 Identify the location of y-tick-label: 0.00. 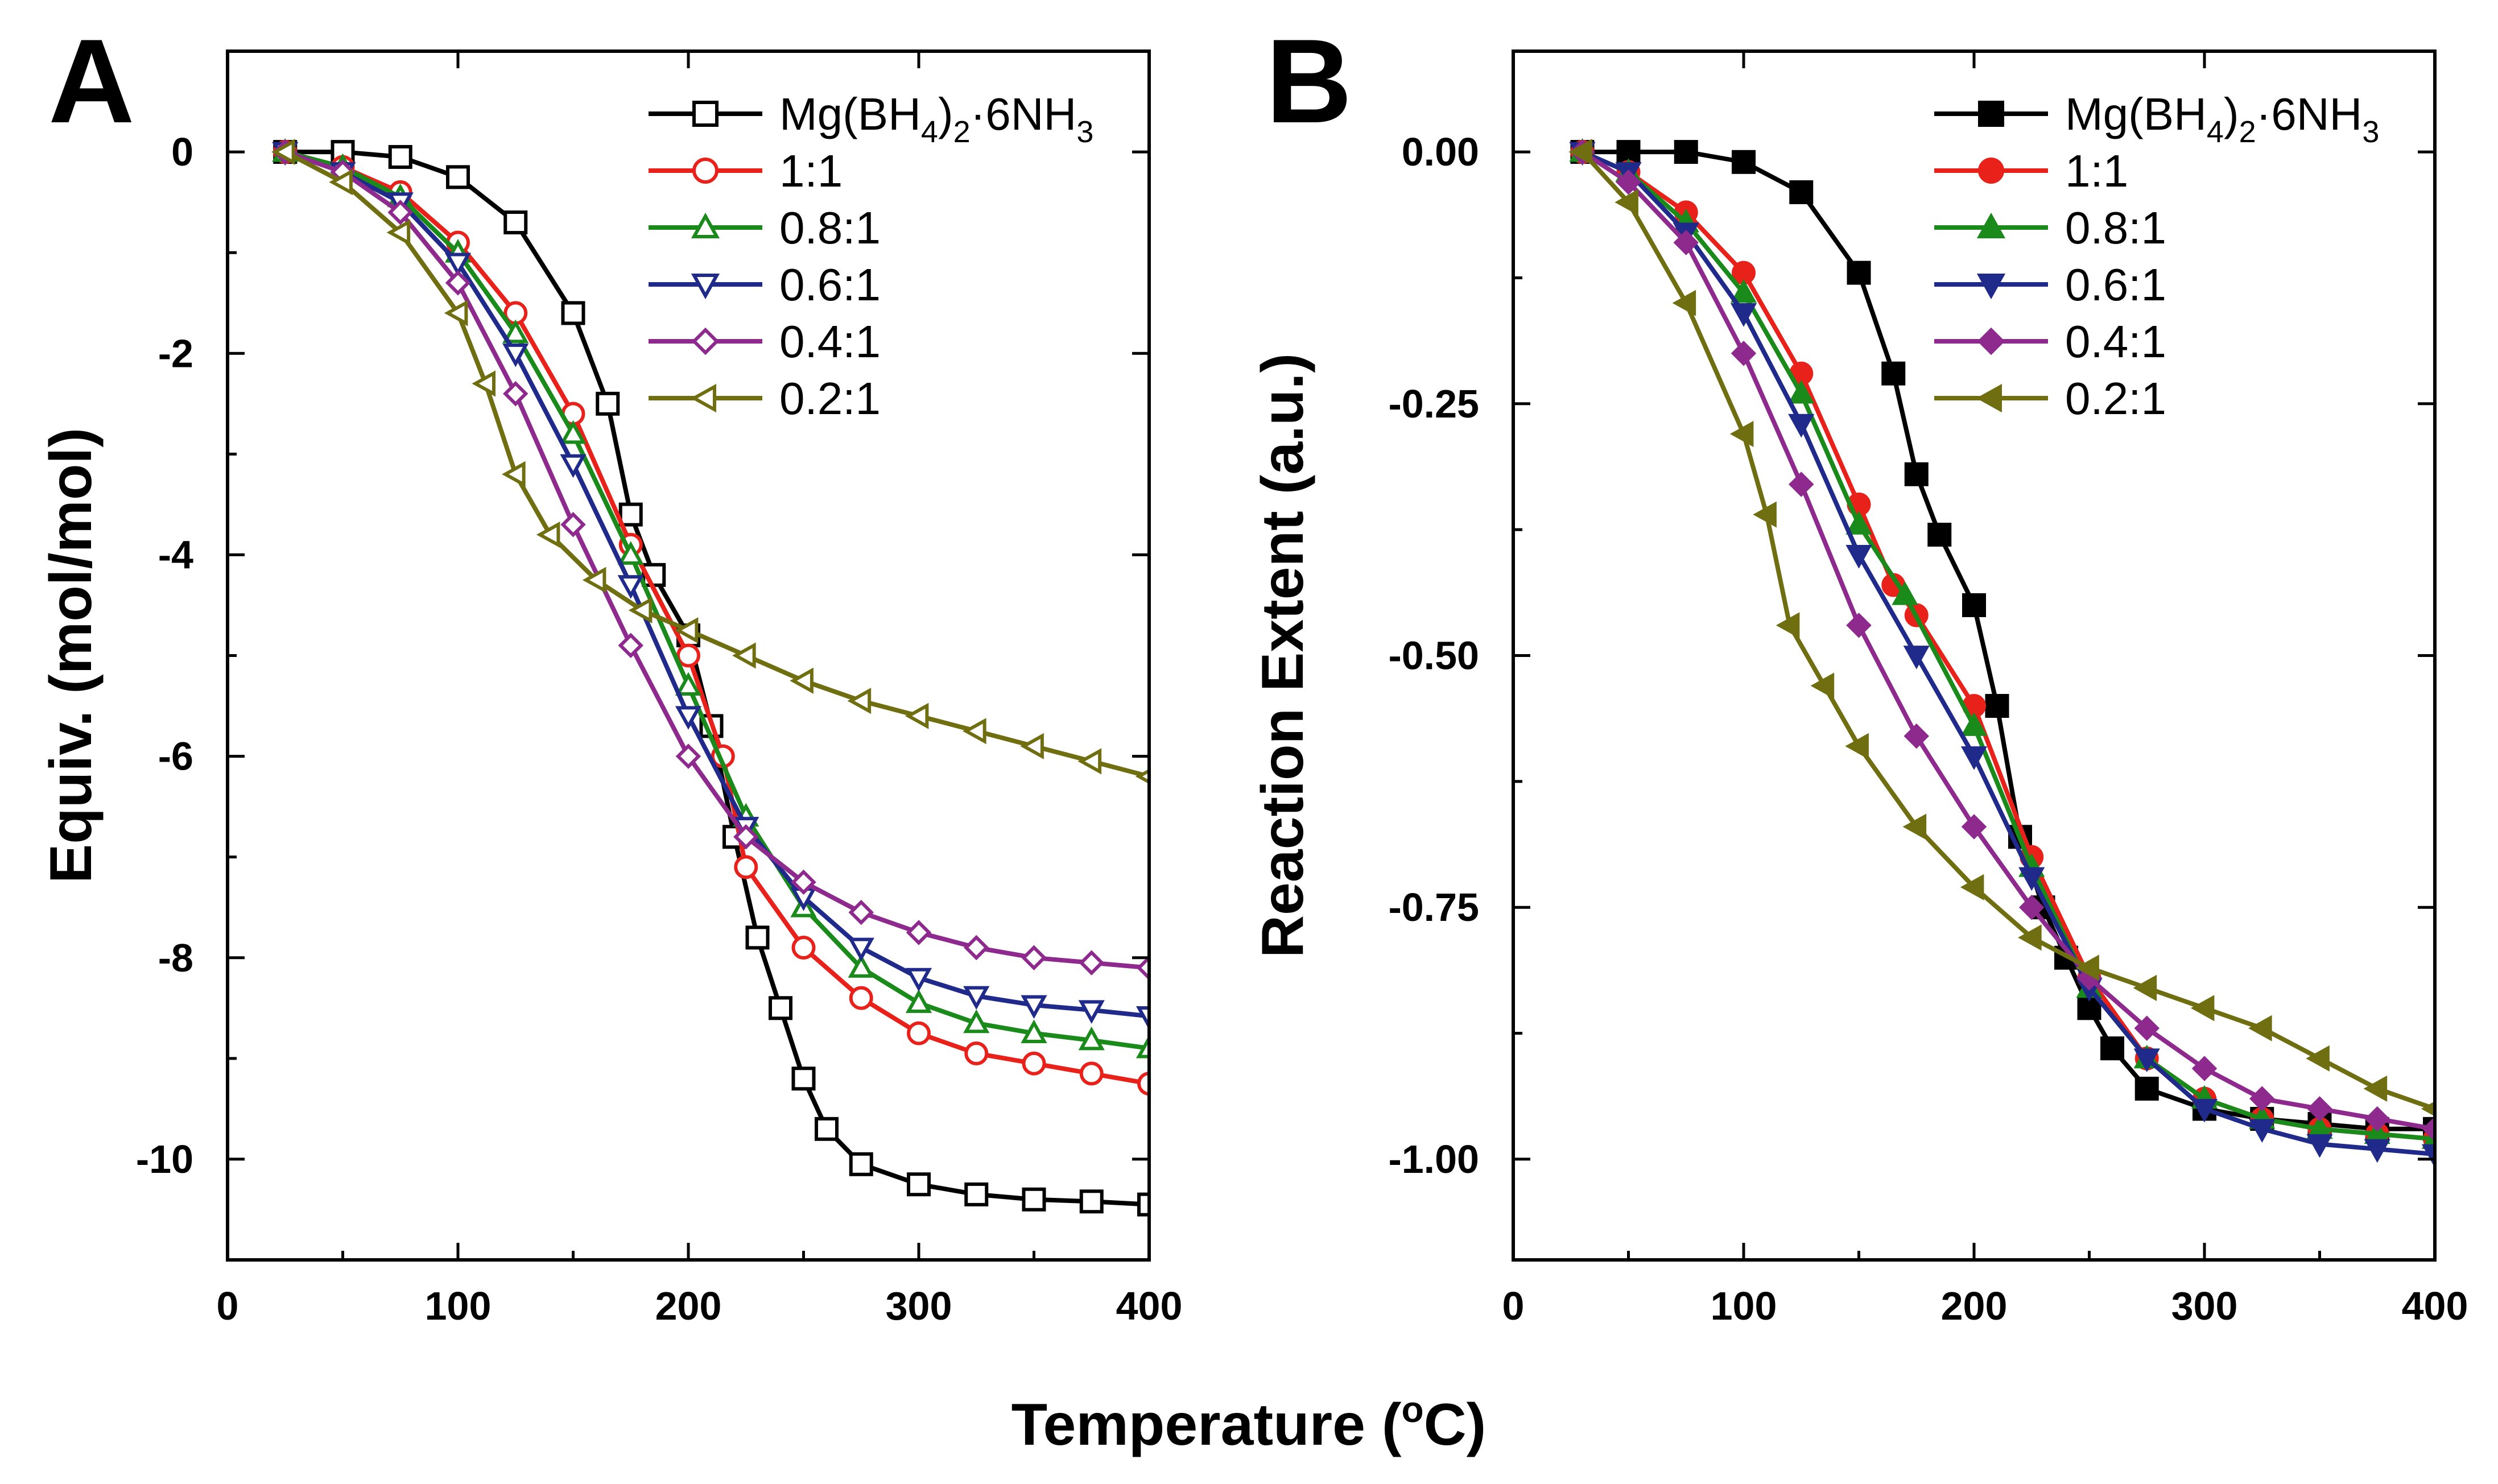
(1440, 152).